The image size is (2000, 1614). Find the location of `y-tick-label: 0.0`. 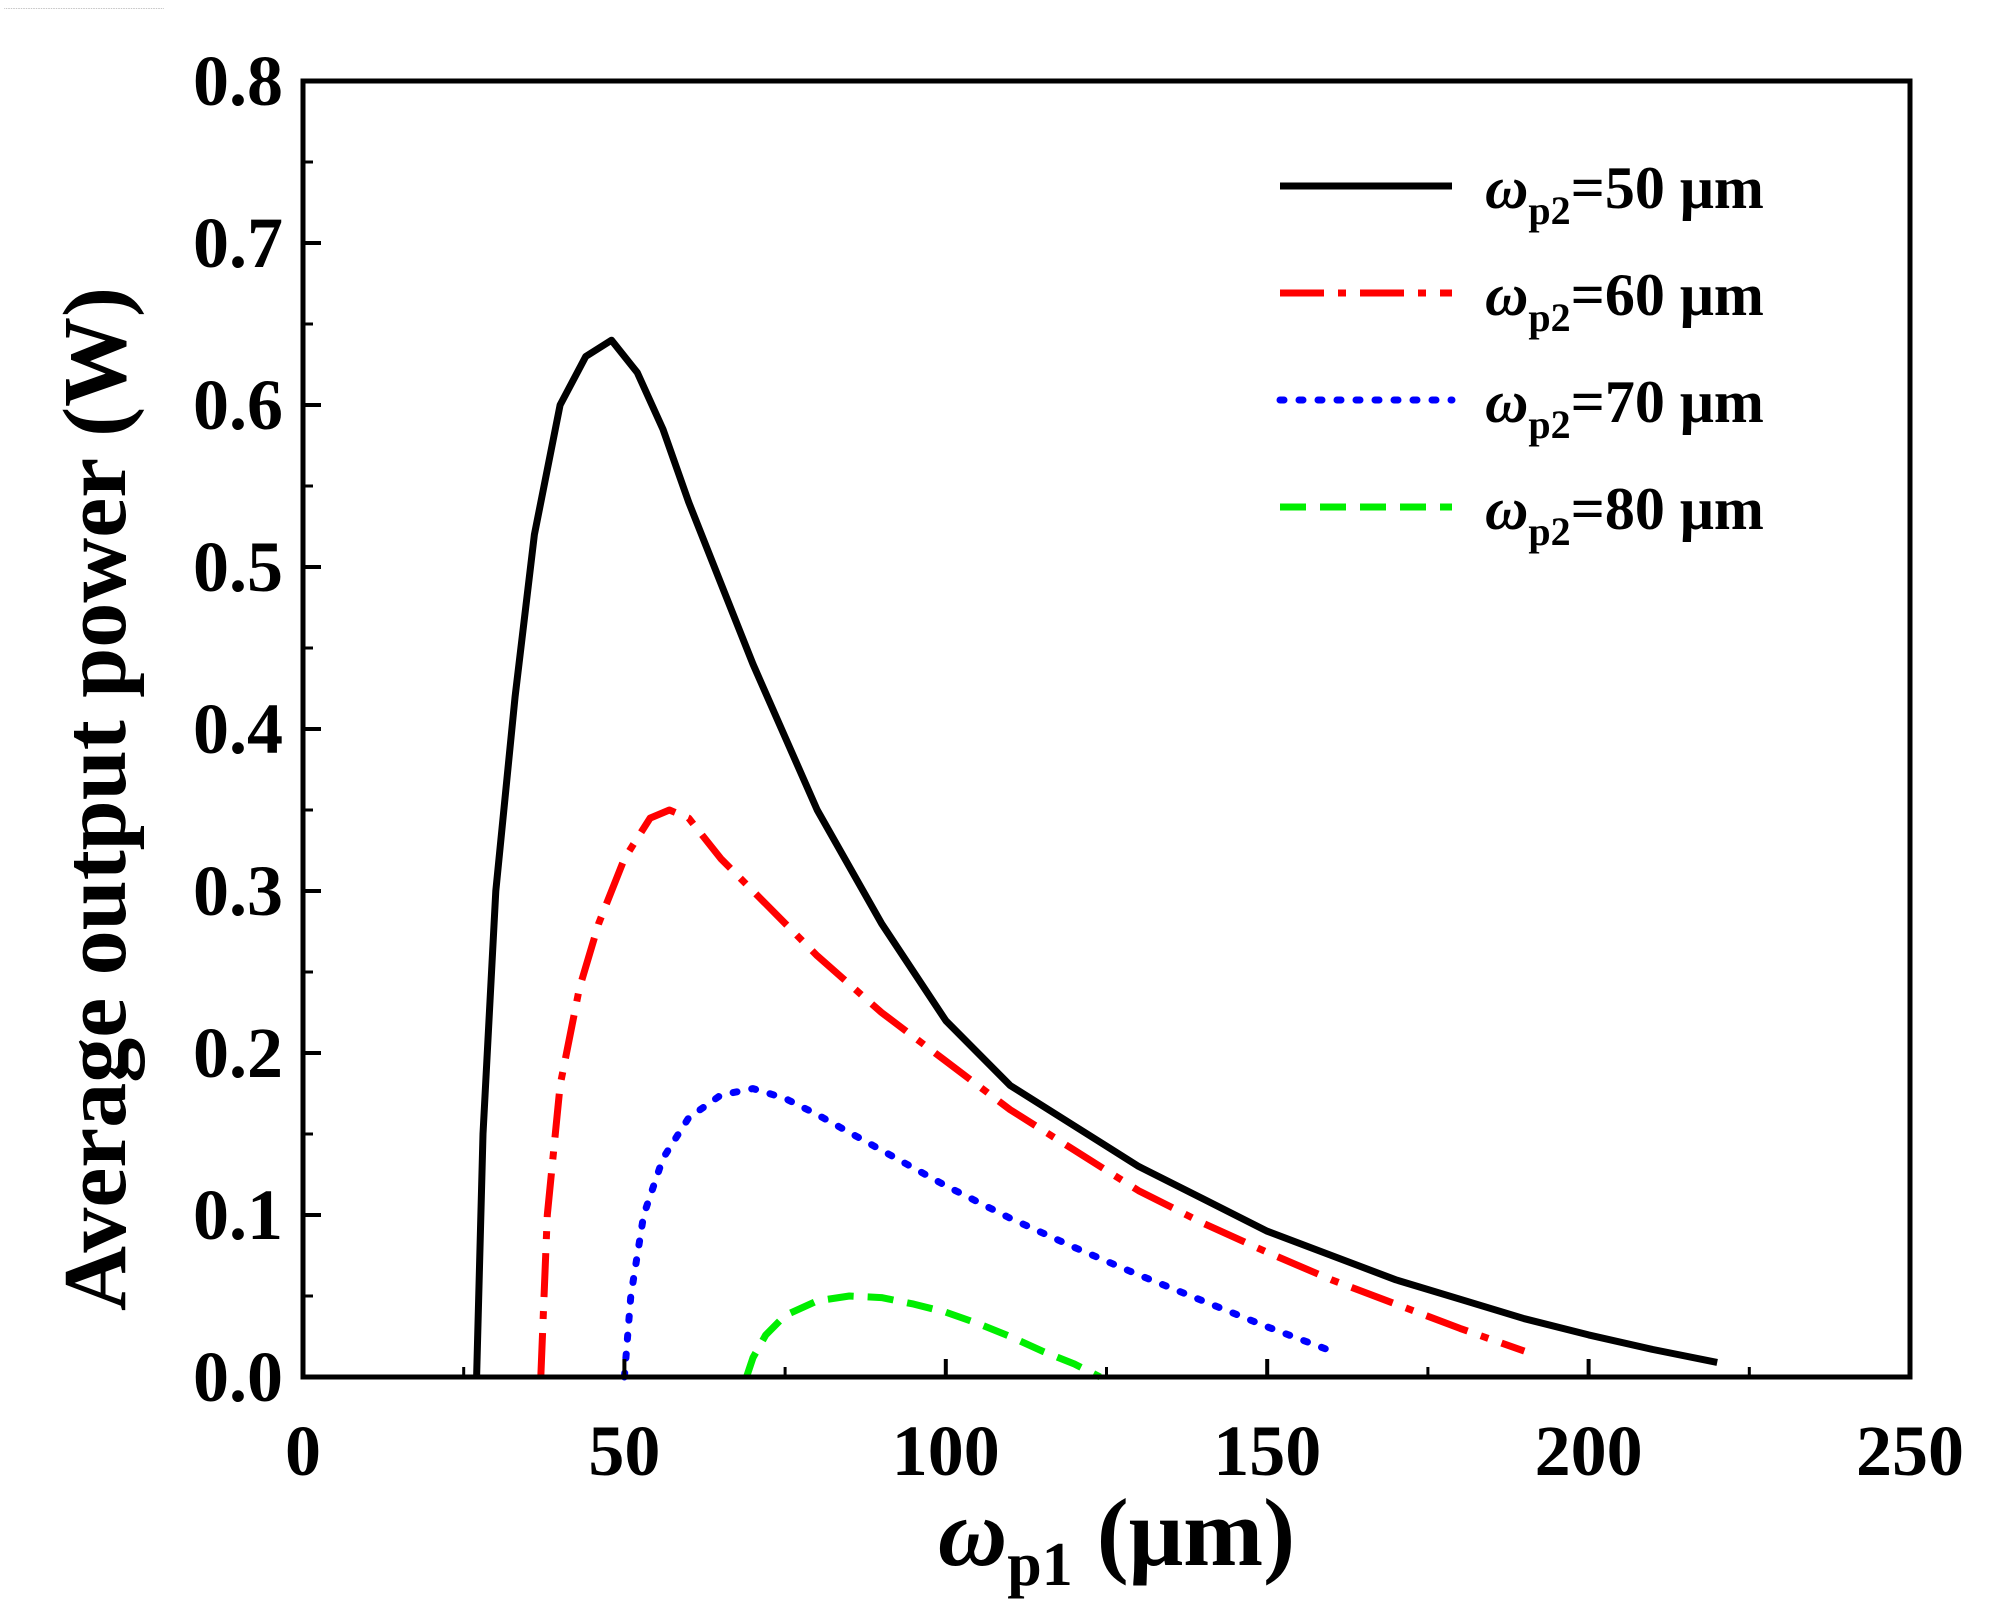

y-tick-label: 0.0 is located at coordinates (238, 1377).